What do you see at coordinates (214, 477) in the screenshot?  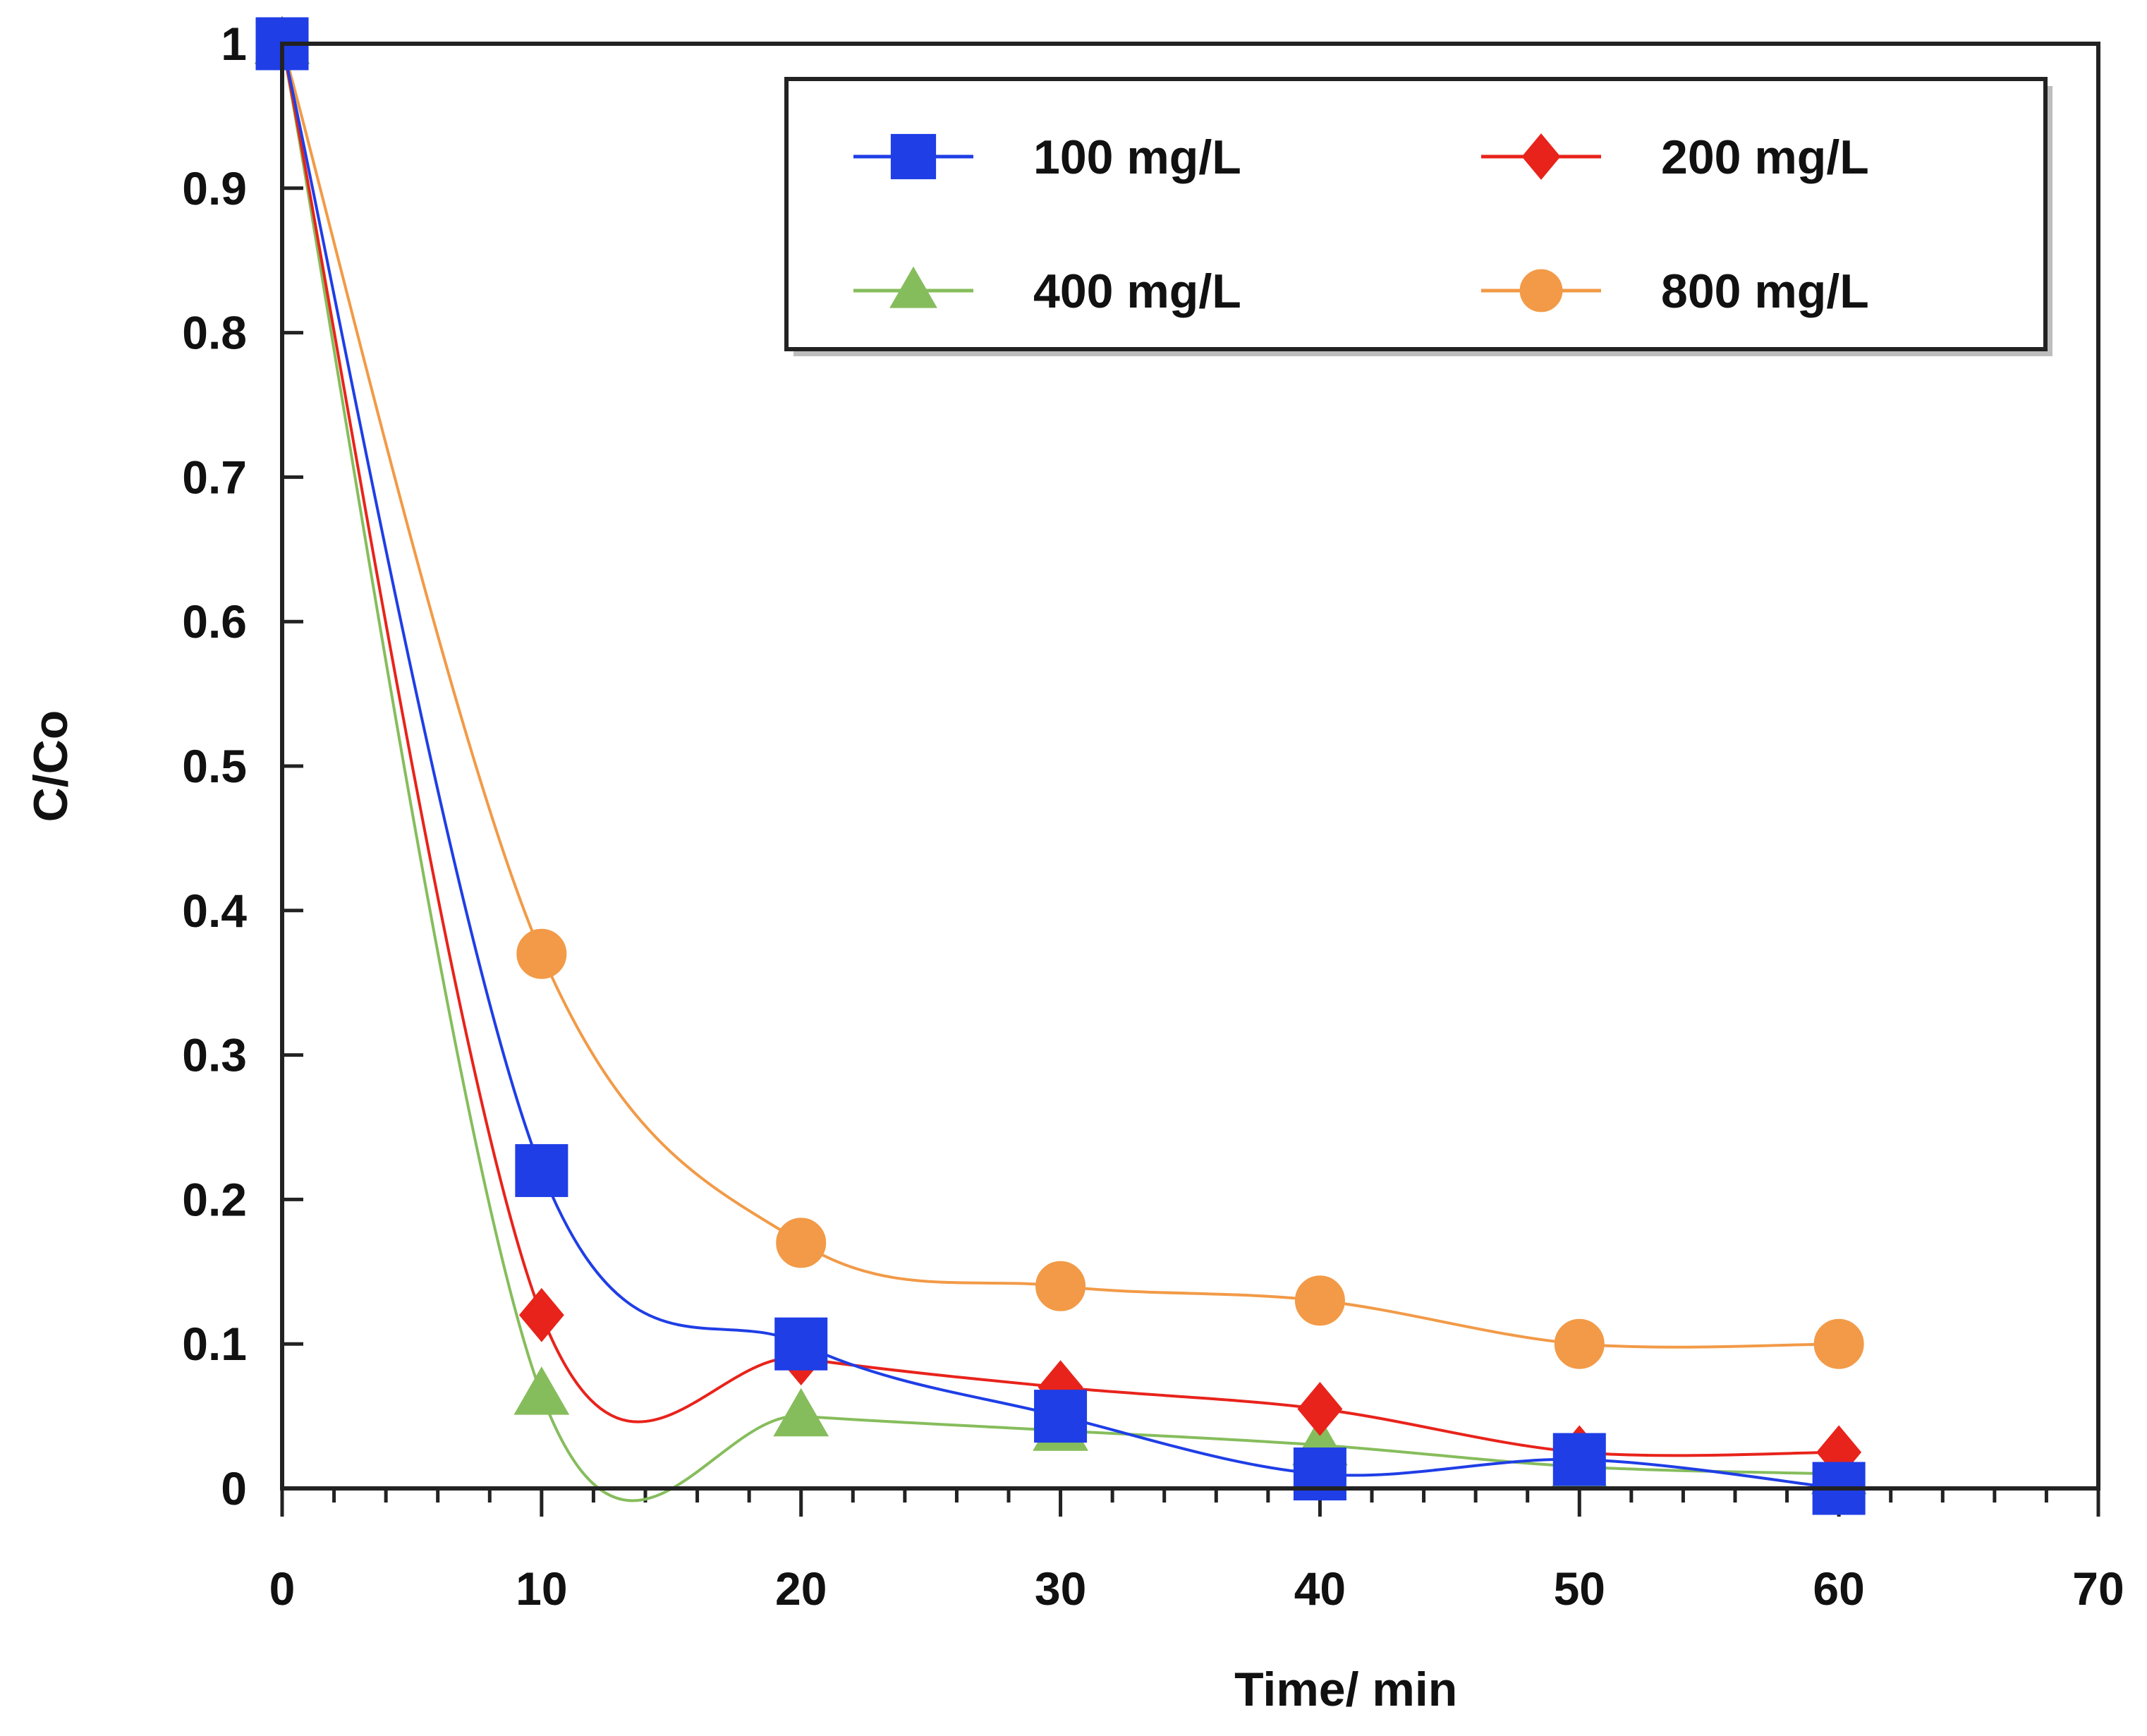 I see `y-tick-label: 0.7` at bounding box center [214, 477].